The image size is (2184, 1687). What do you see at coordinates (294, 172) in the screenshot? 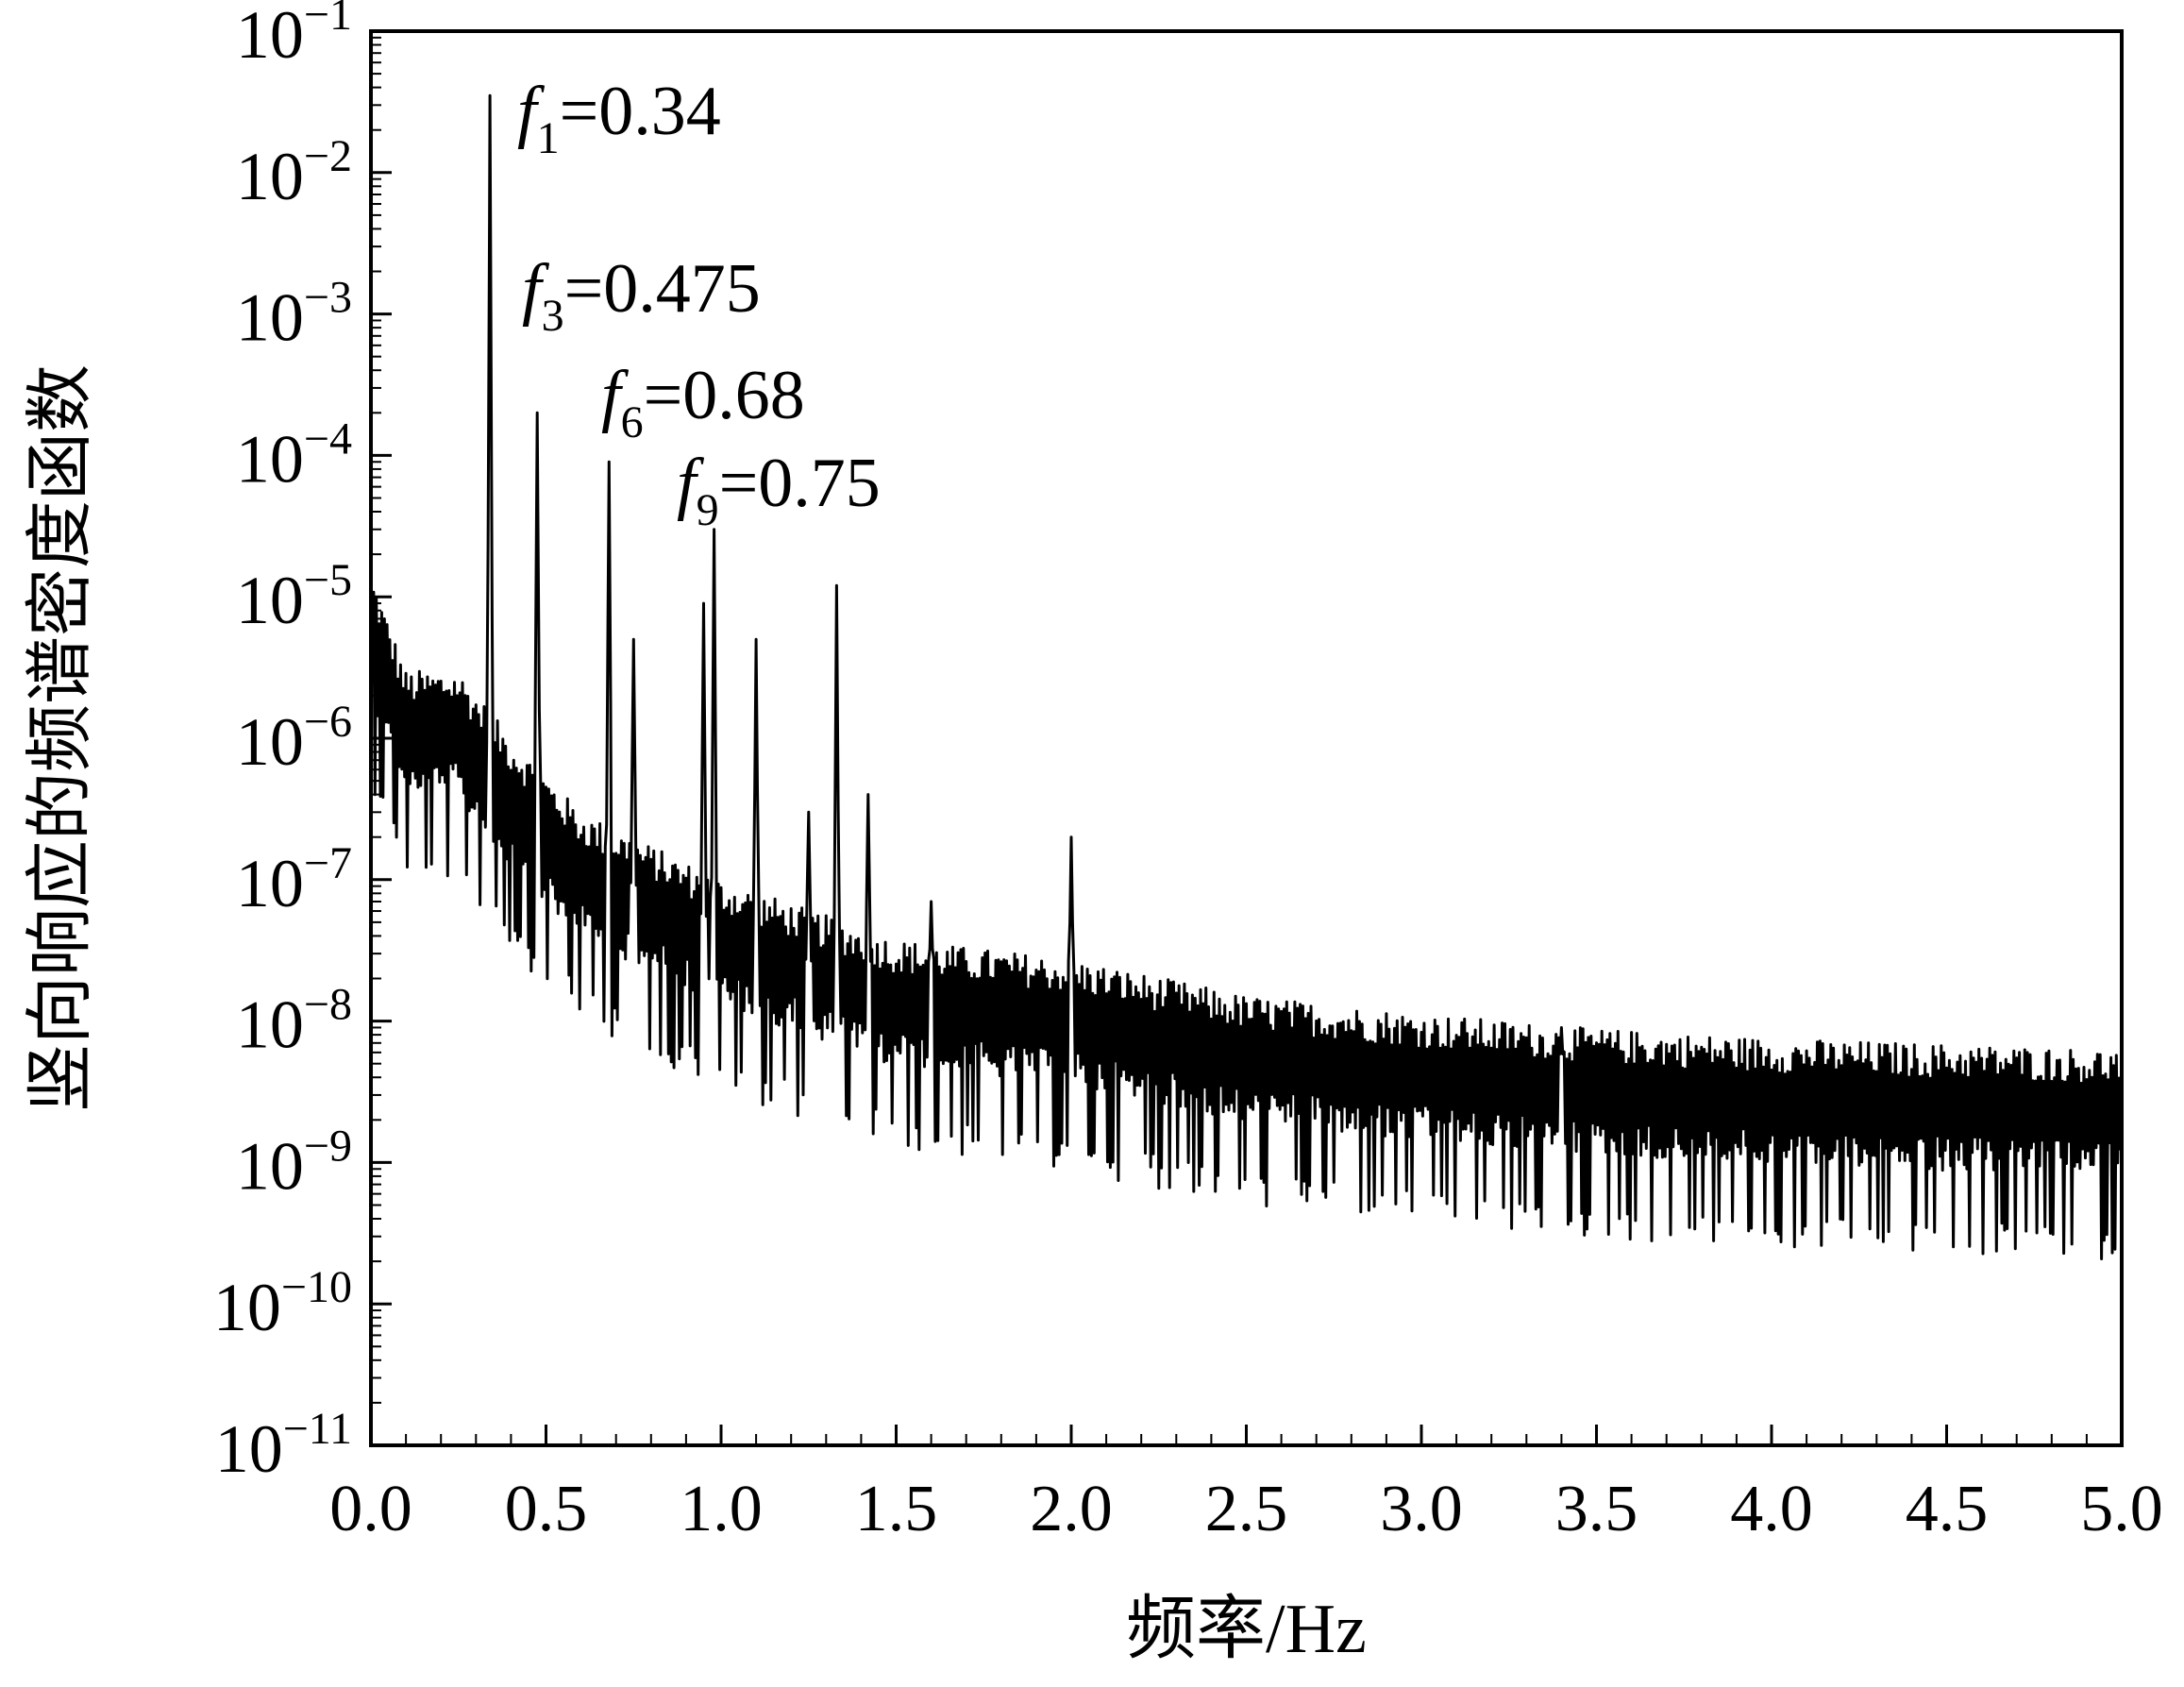
I see `y-tick-label: 10⁻²` at bounding box center [294, 172].